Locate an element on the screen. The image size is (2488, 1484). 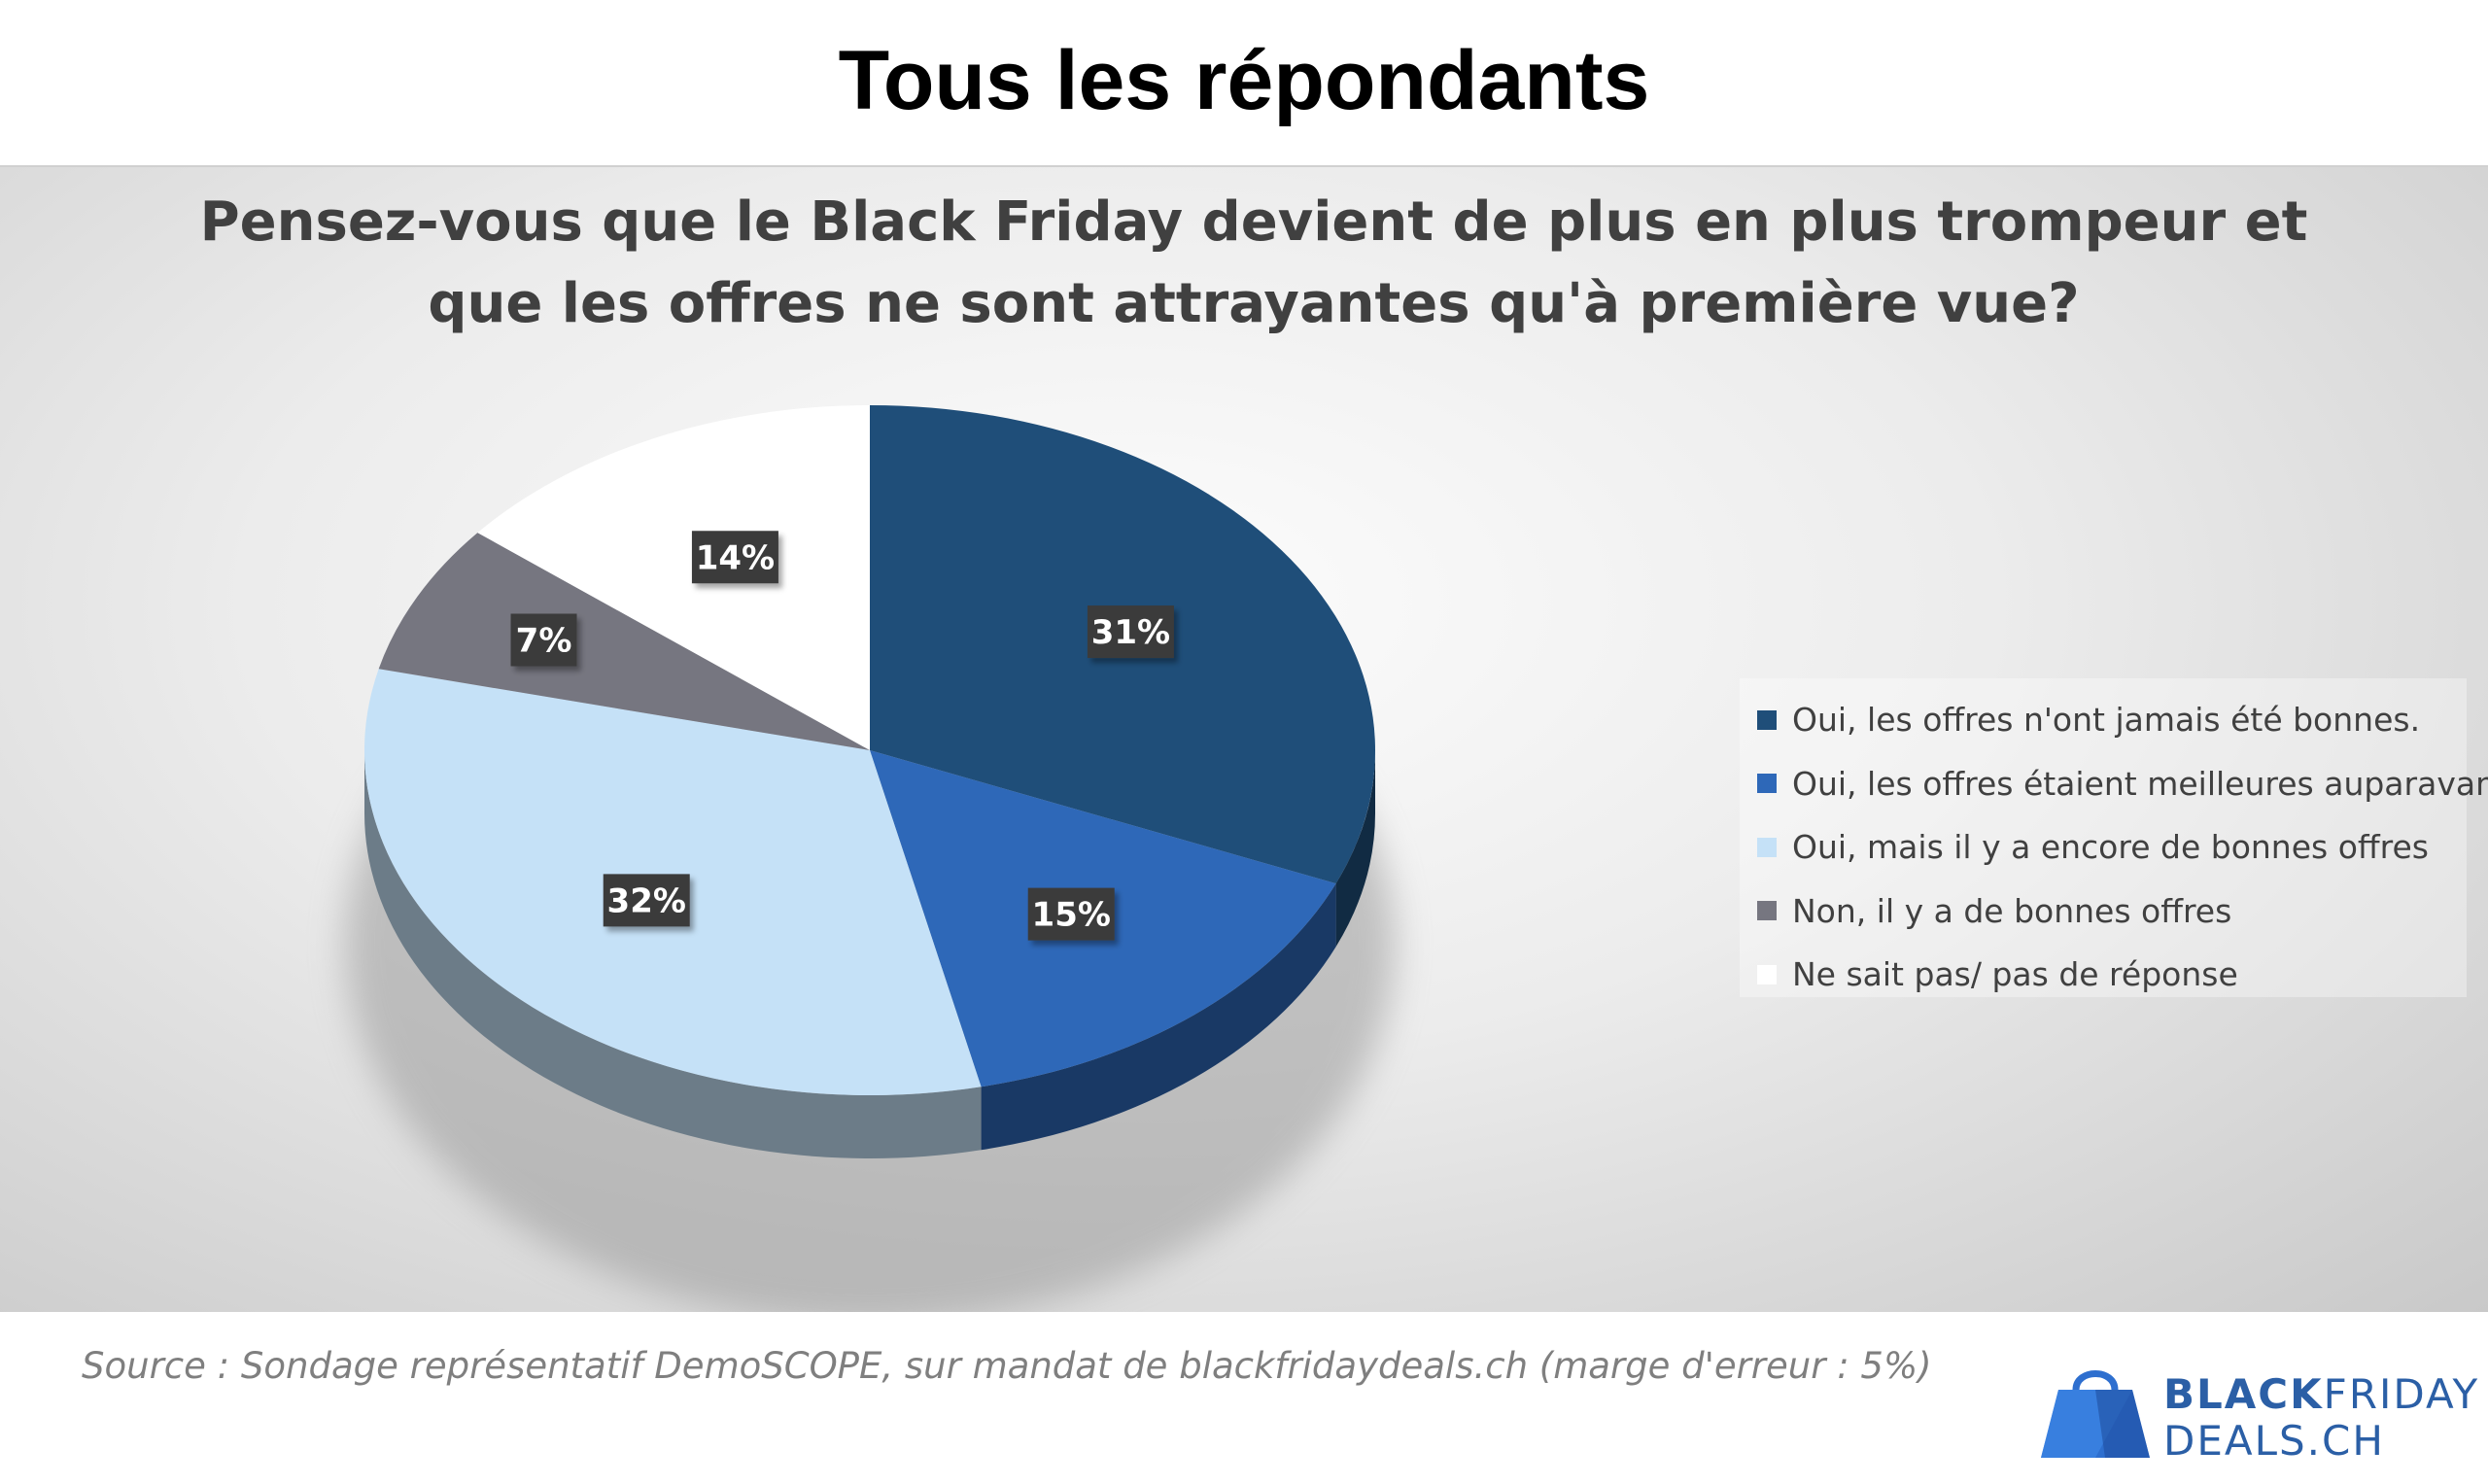
brand-logo-black: BLACK is located at coordinates (2243, 1394).